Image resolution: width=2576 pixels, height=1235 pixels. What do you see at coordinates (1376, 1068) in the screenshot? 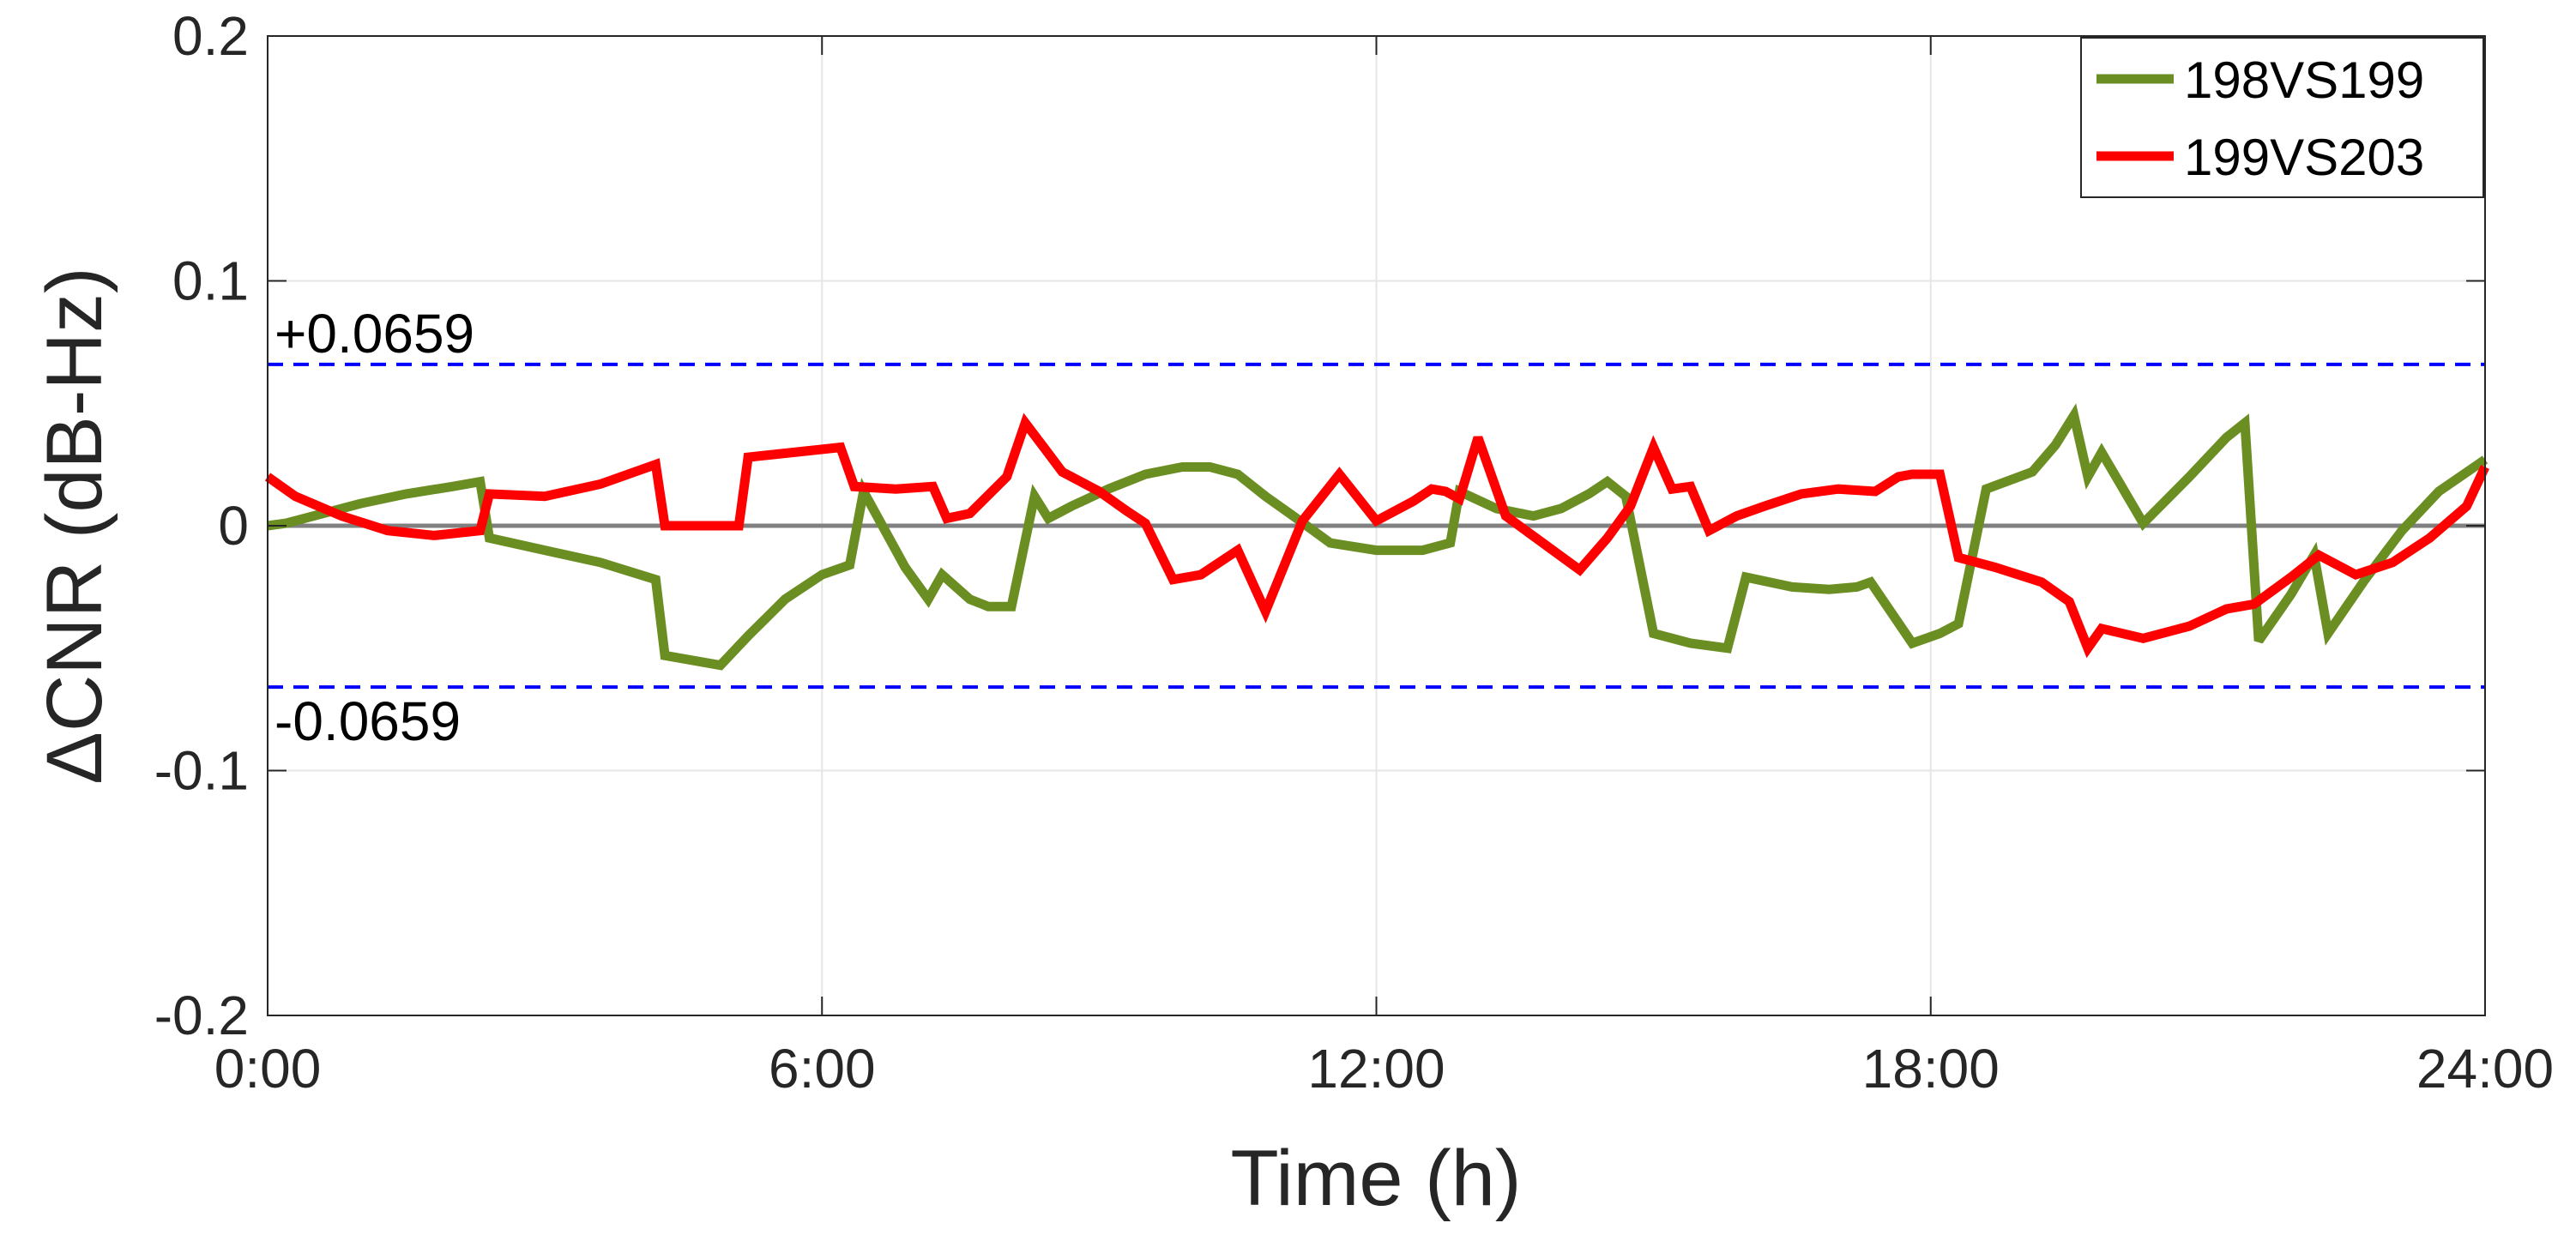
I see `x-tick-label: 12:00` at bounding box center [1376, 1068].